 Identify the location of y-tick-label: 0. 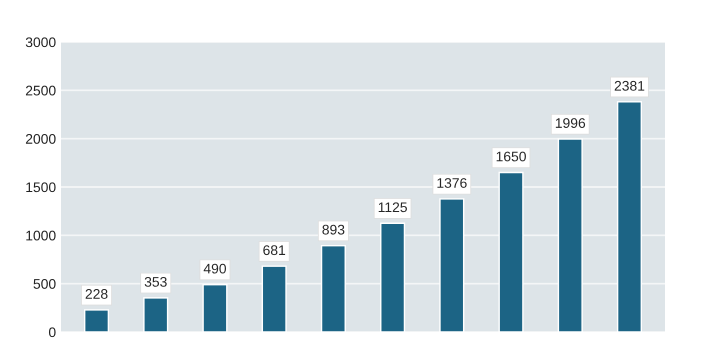
(52, 332).